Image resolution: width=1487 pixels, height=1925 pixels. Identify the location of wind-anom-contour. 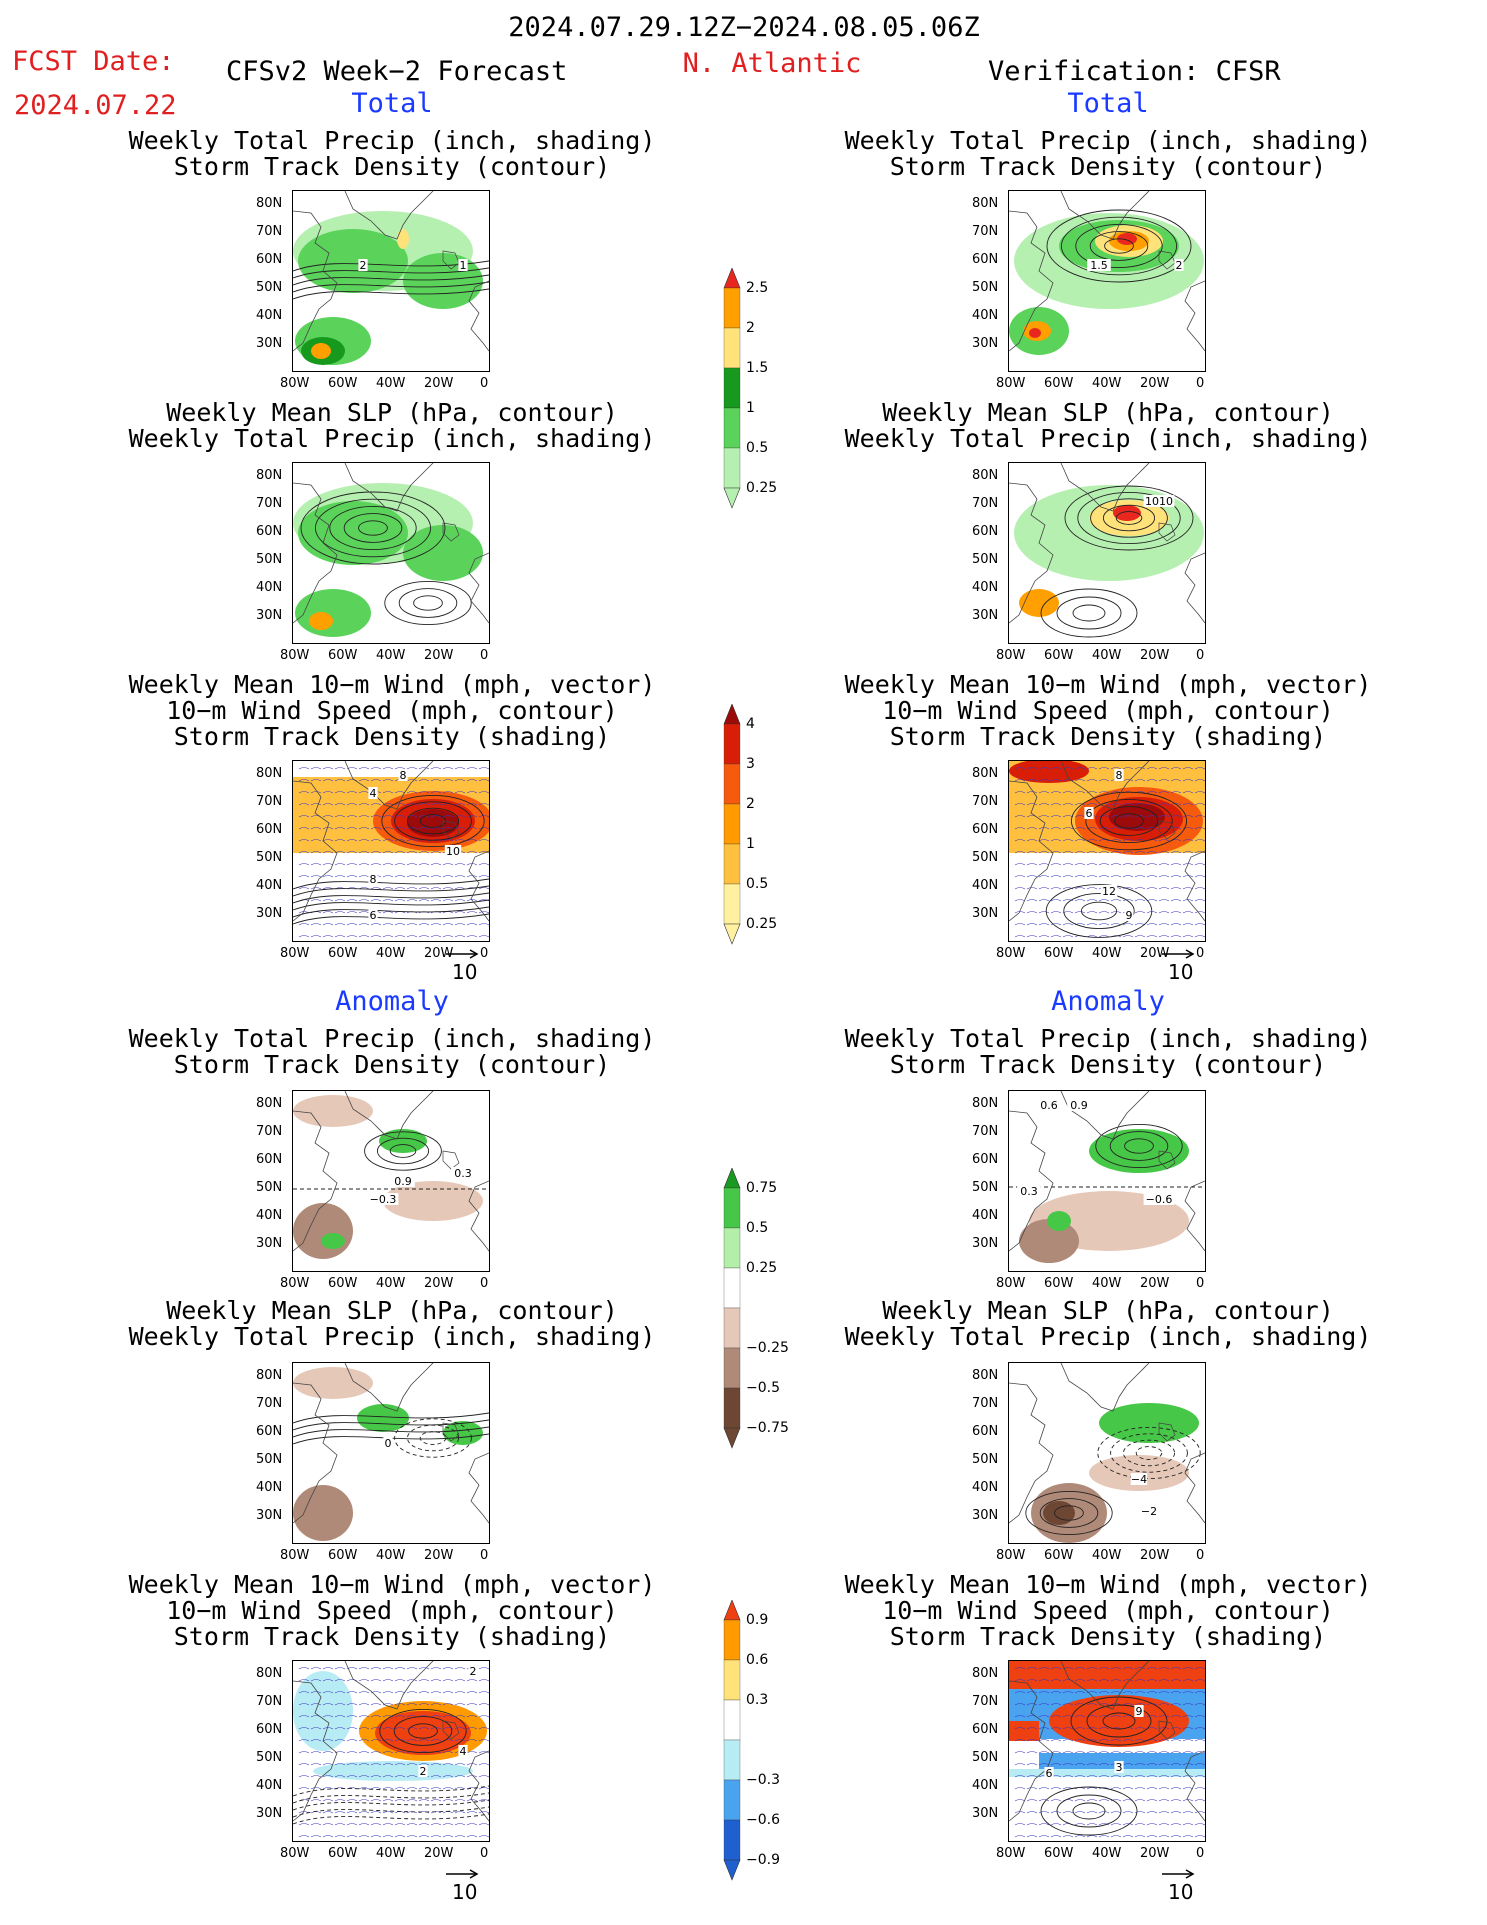
(391, 1812).